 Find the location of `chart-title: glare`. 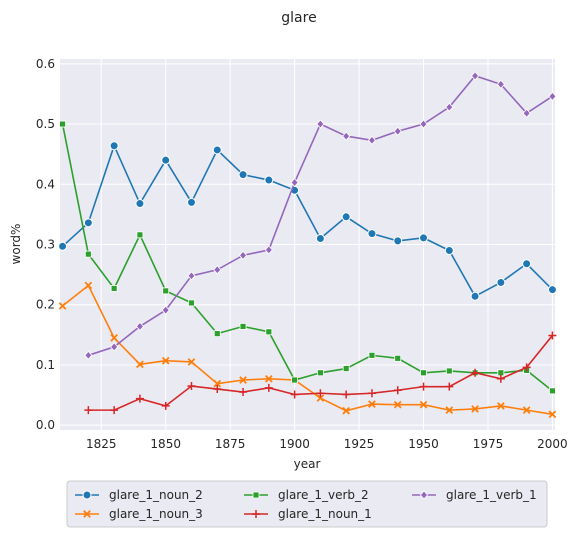

chart-title: glare is located at coordinates (298, 18).